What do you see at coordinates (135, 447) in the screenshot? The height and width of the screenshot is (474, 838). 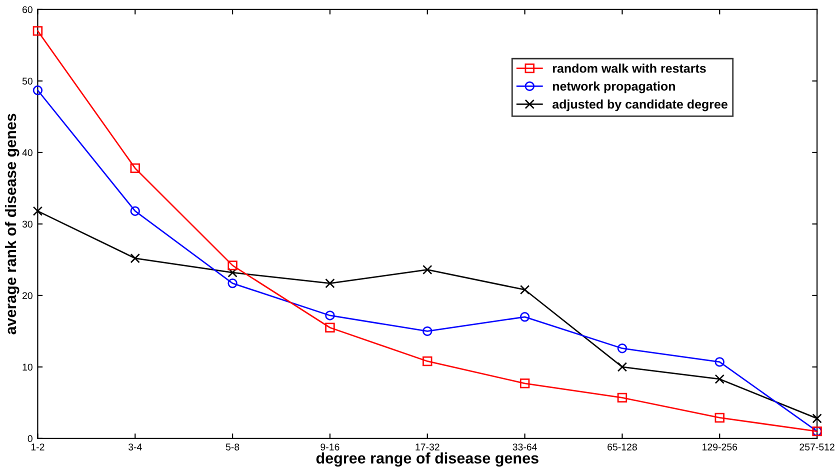 I see `x-tick-label: 3-4` at bounding box center [135, 447].